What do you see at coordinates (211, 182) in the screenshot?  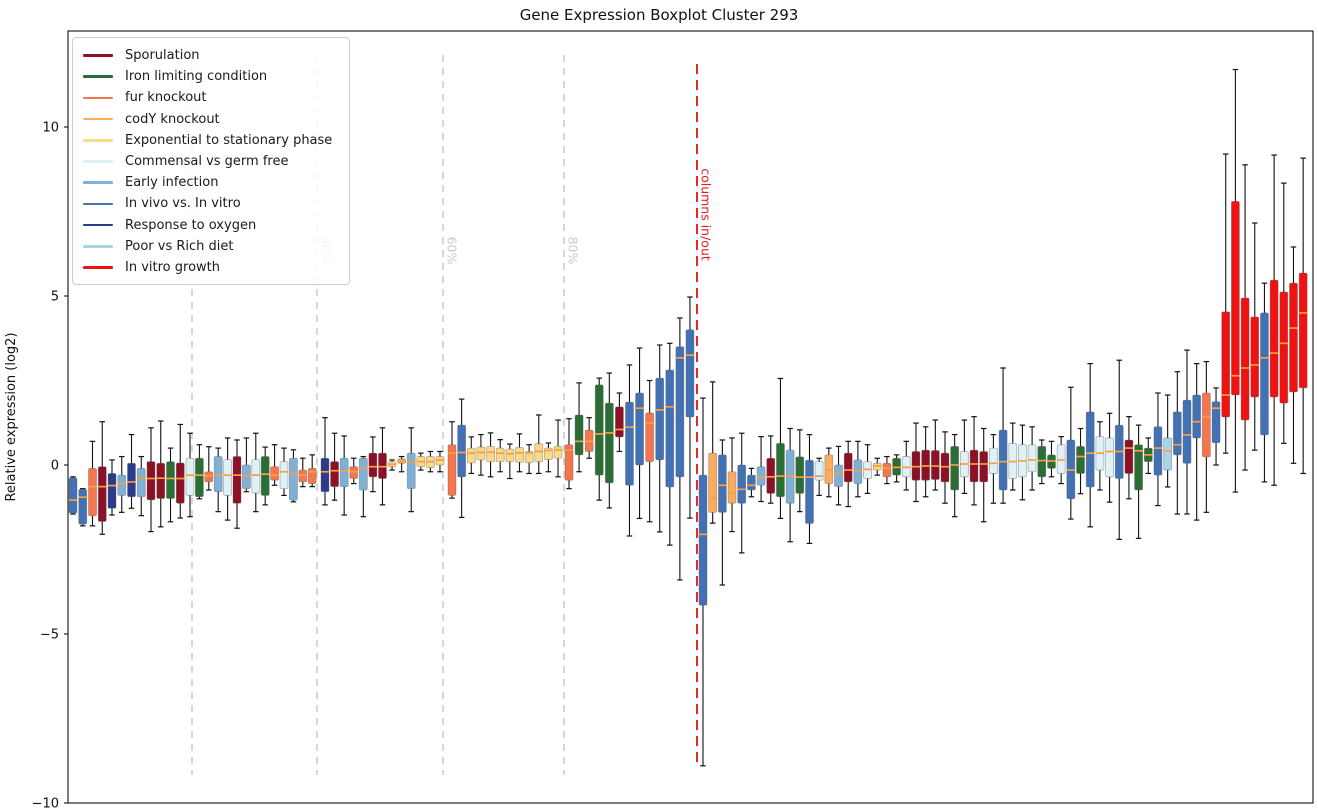 I see `legend-item: Early infection` at bounding box center [211, 182].